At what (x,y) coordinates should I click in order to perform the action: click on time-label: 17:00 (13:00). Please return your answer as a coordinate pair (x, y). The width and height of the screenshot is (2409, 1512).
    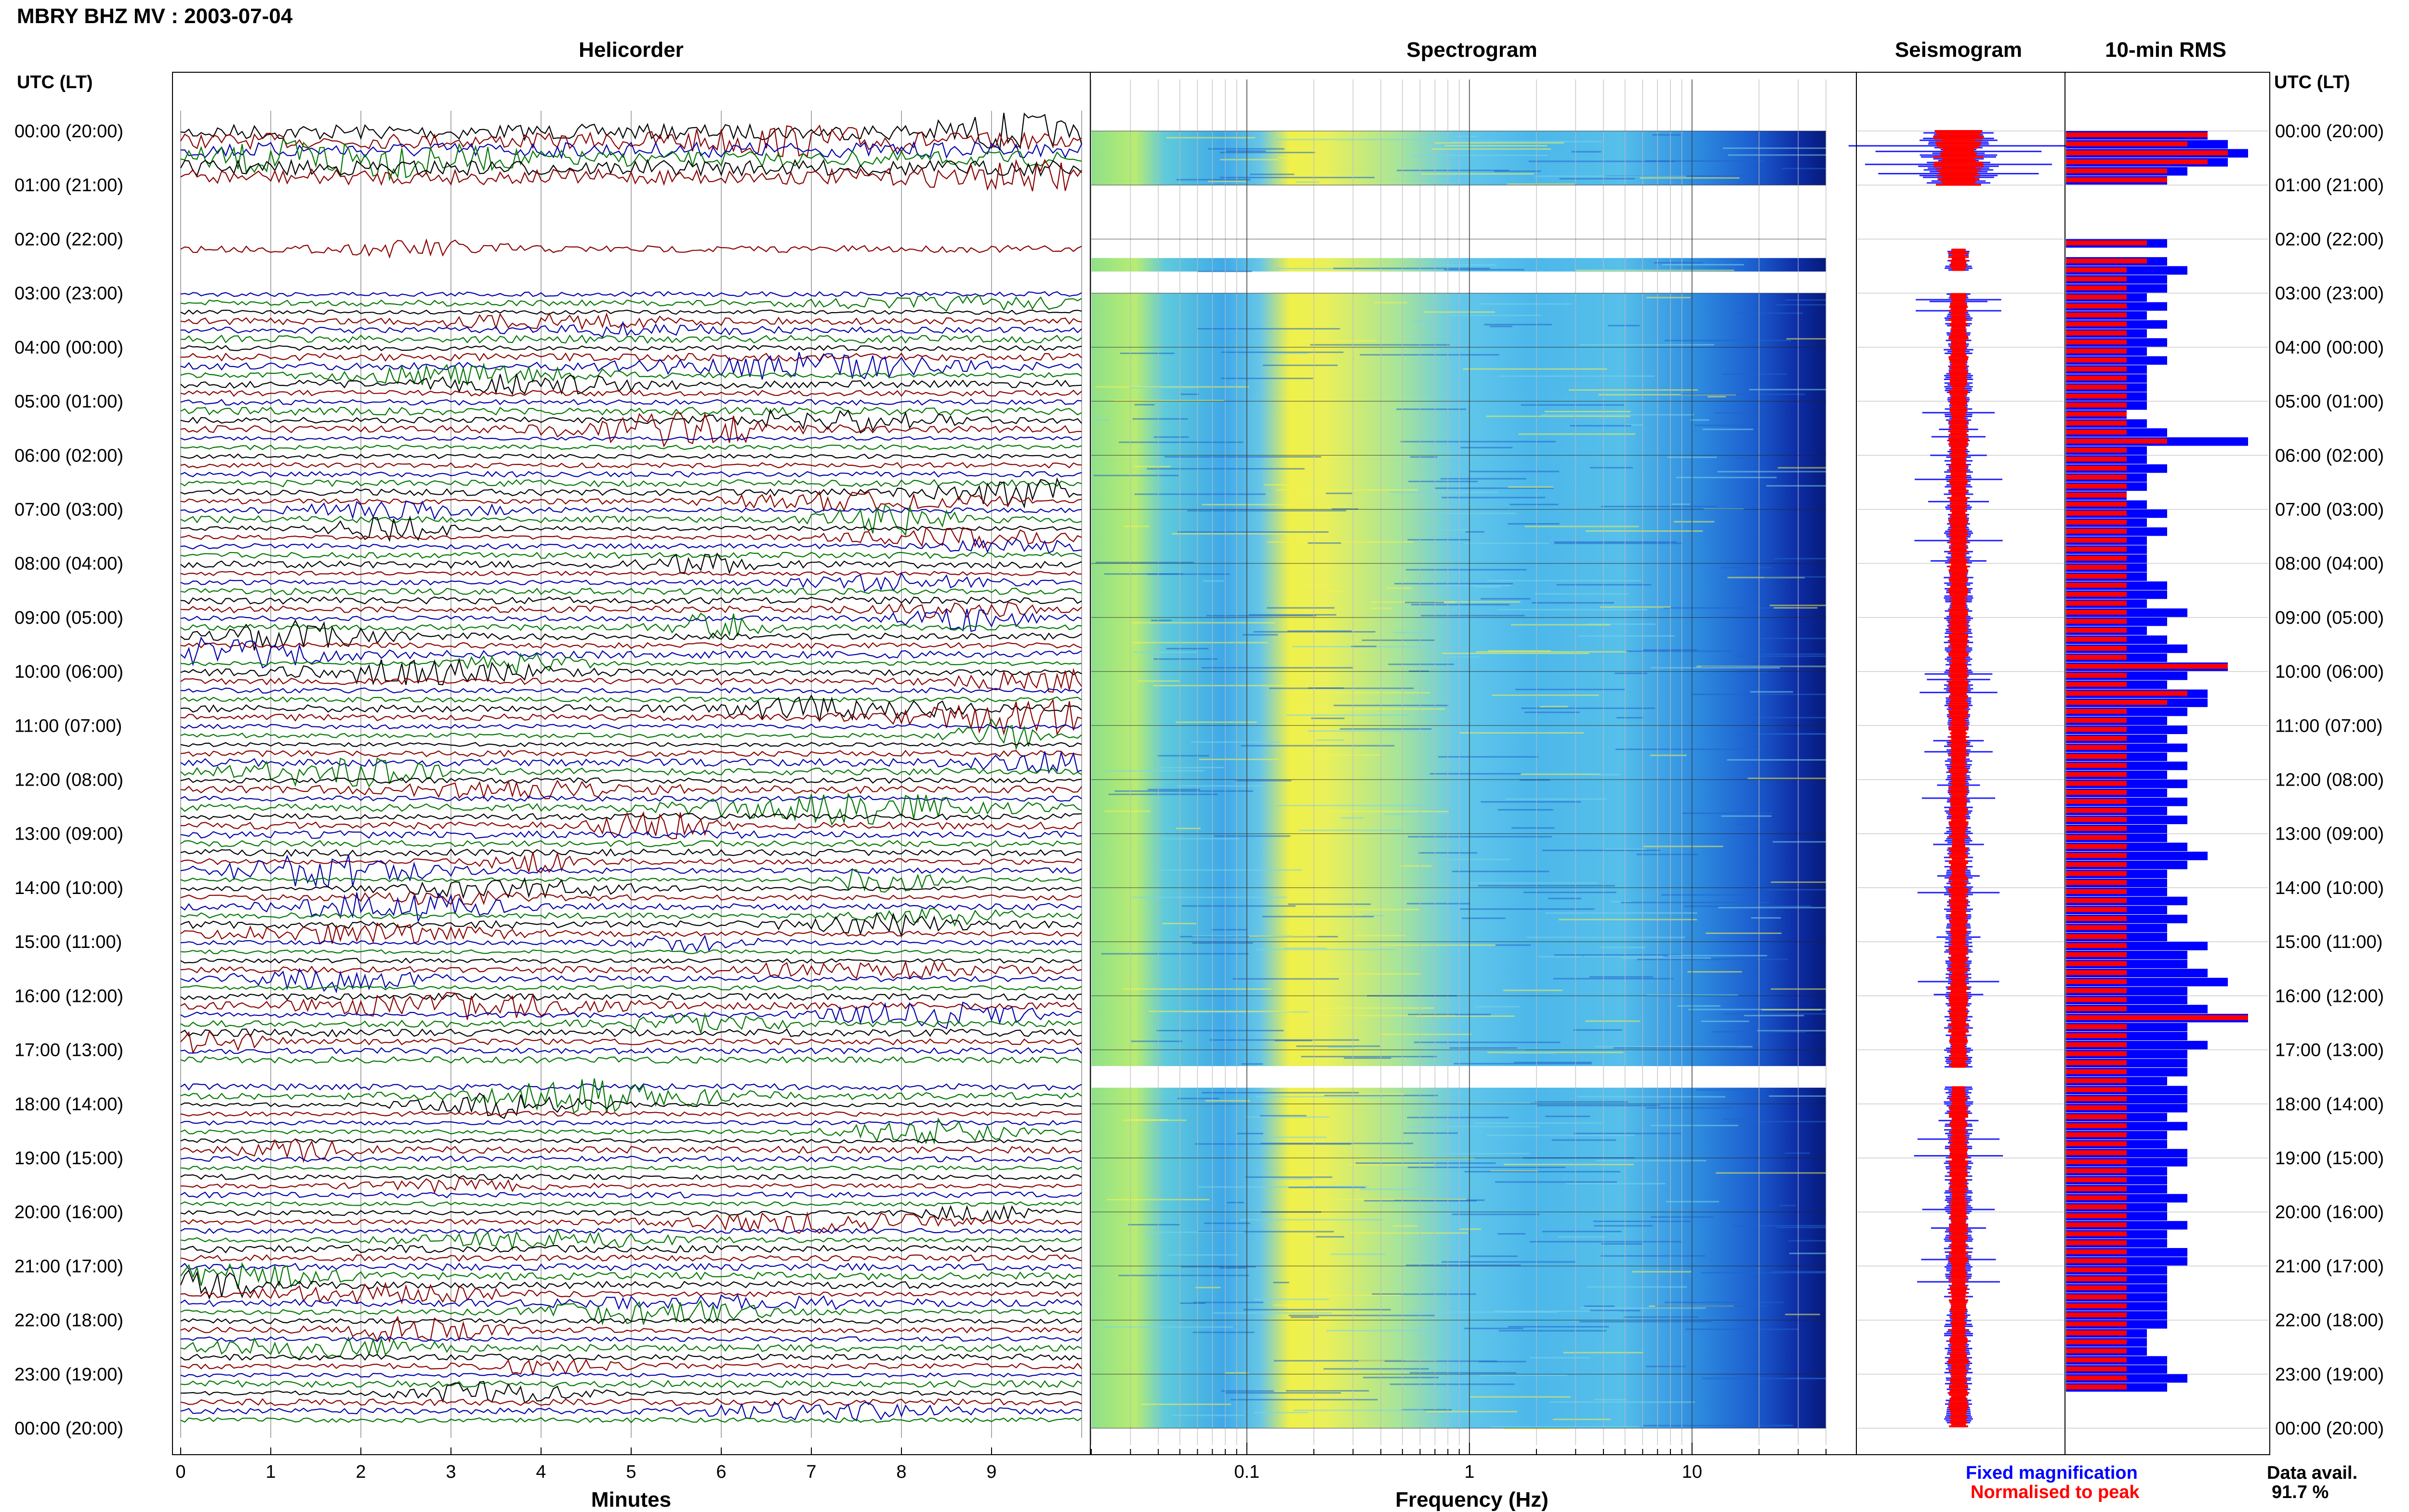
    Looking at the image, I should click on (2329, 1050).